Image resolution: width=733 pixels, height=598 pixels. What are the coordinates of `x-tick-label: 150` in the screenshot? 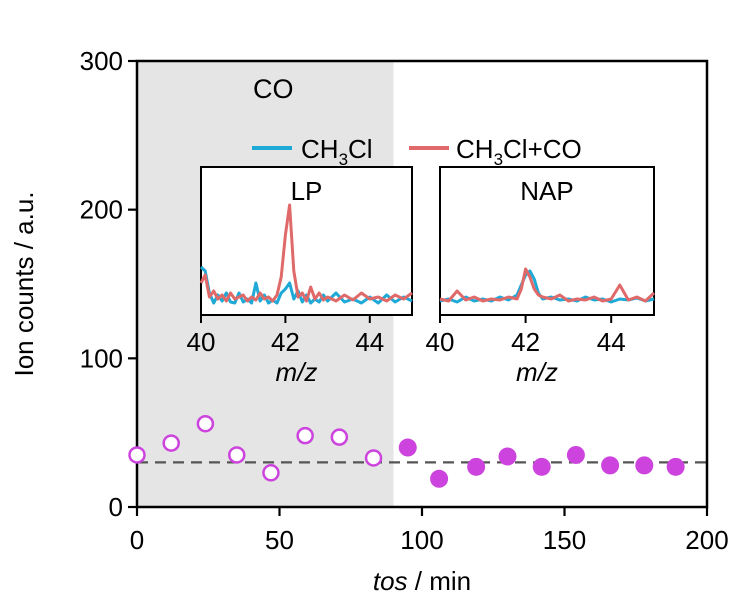 It's located at (564, 540).